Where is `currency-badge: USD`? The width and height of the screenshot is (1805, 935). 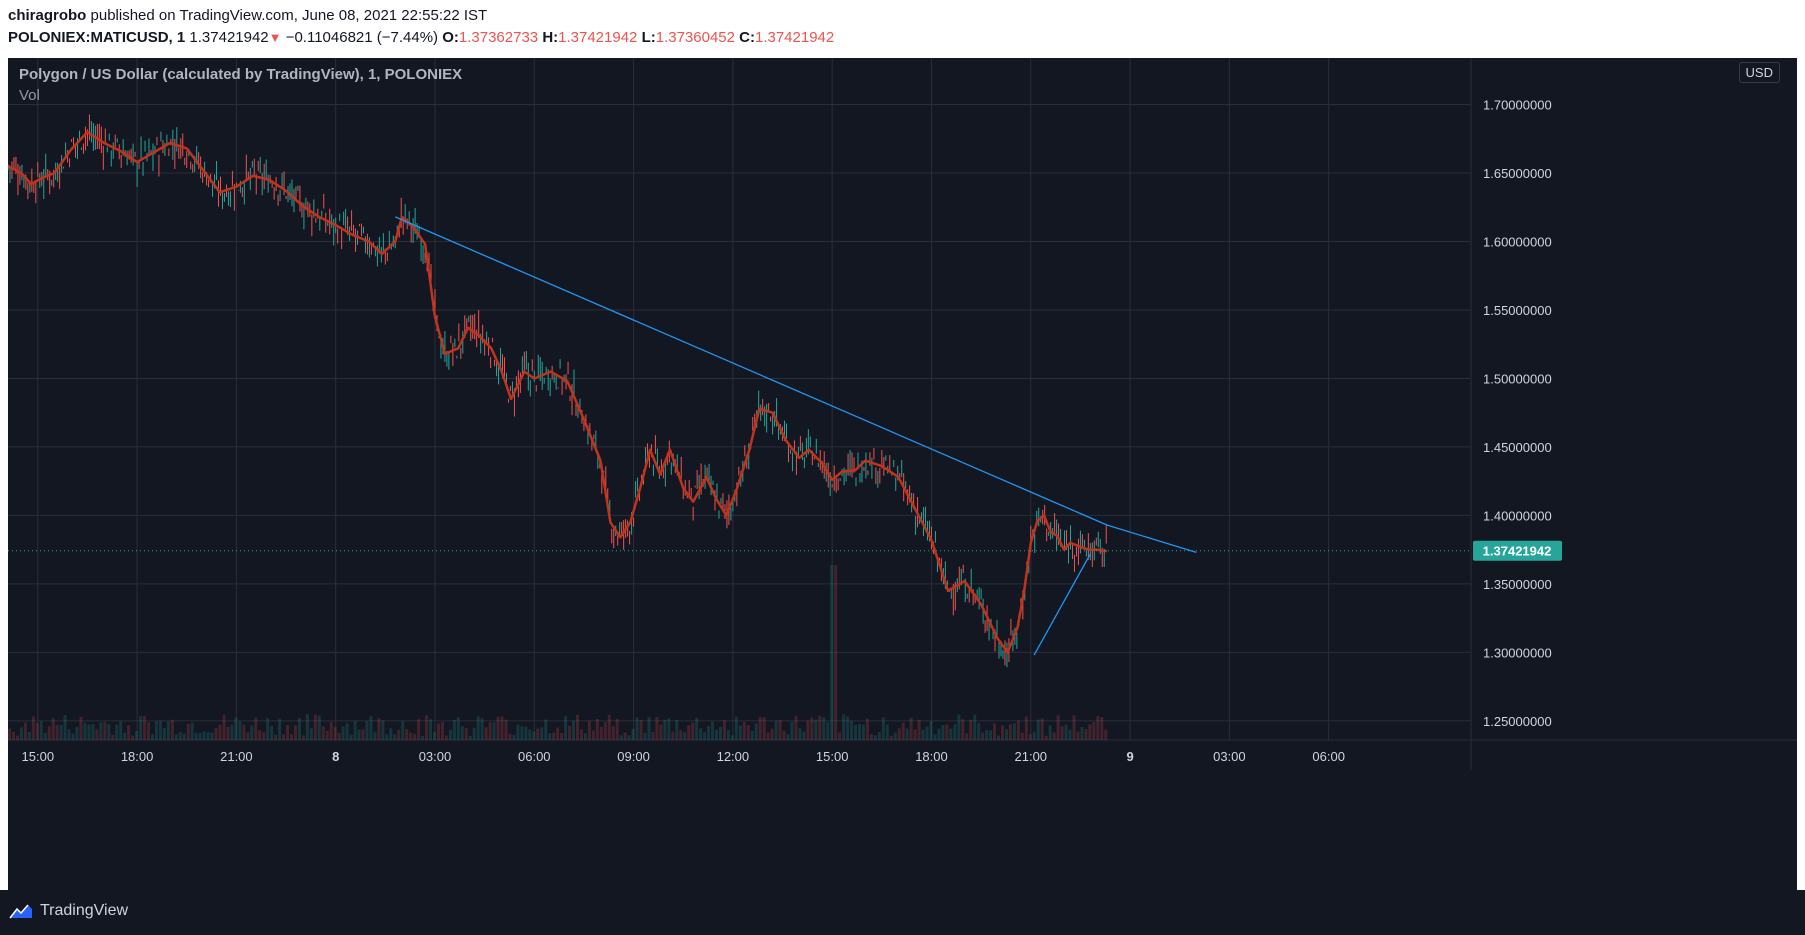
currency-badge: USD is located at coordinates (1759, 72).